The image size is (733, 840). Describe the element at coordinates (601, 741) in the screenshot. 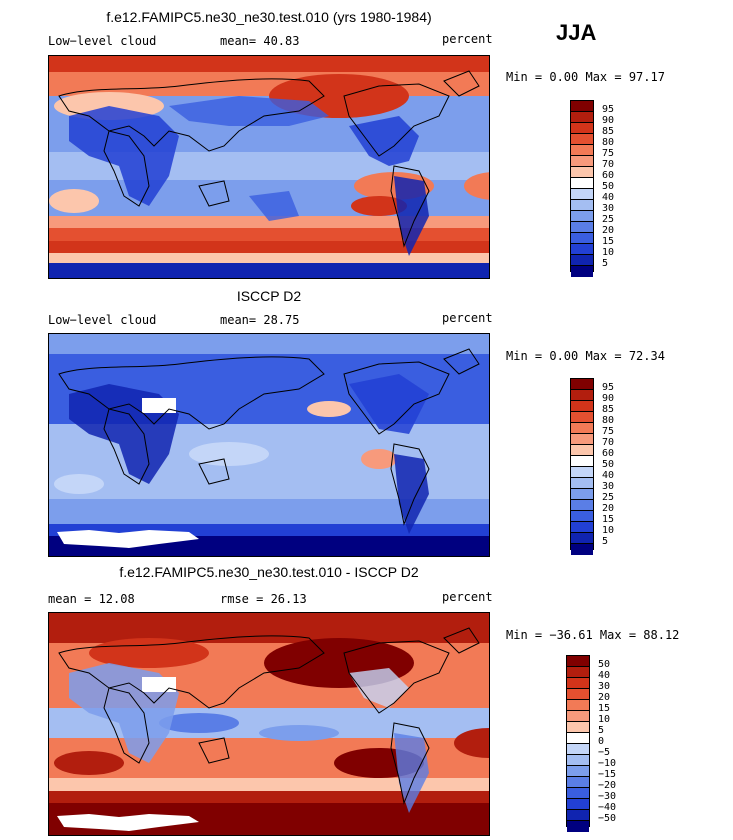

I see `colorbar-tick-label: 0` at that location.